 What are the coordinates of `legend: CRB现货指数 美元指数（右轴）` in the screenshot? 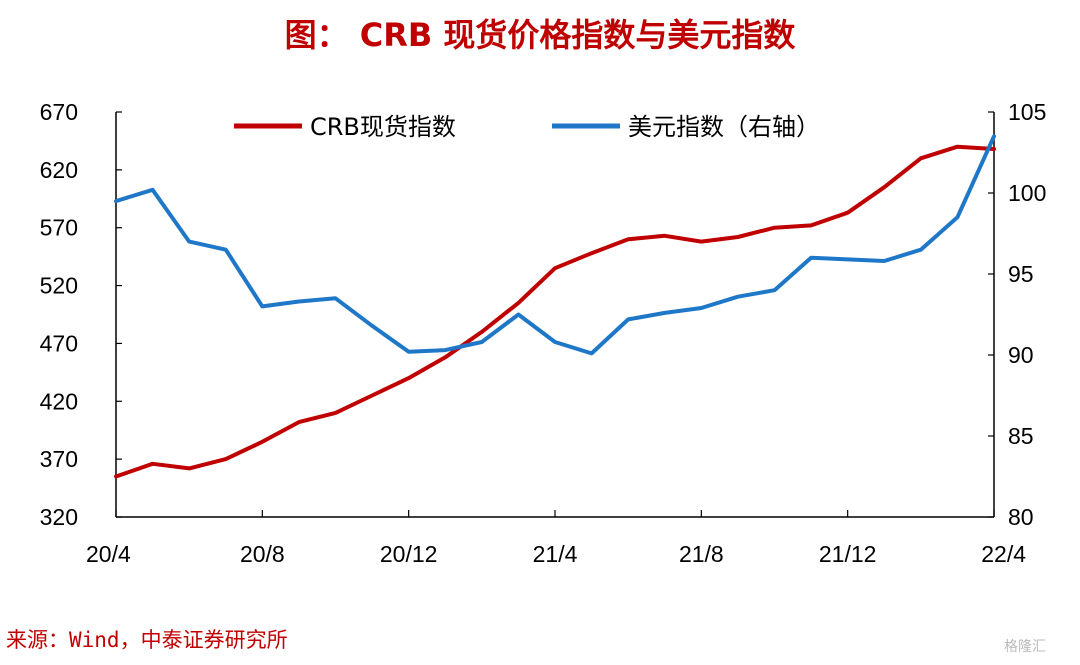 It's located at (527, 127).